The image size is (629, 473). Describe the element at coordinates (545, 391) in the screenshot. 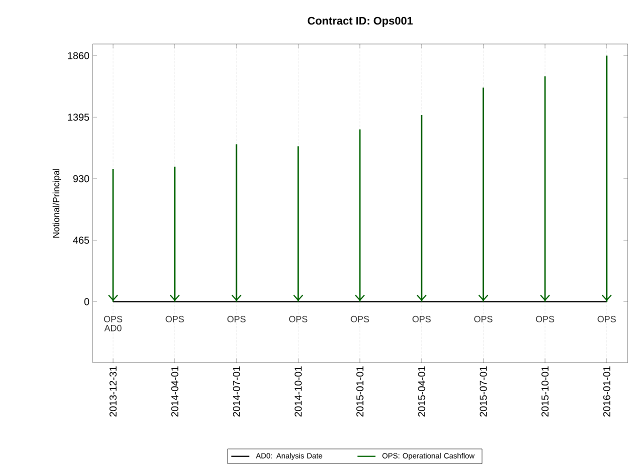

I see `x-tick-label: 2015-10-01` at that location.